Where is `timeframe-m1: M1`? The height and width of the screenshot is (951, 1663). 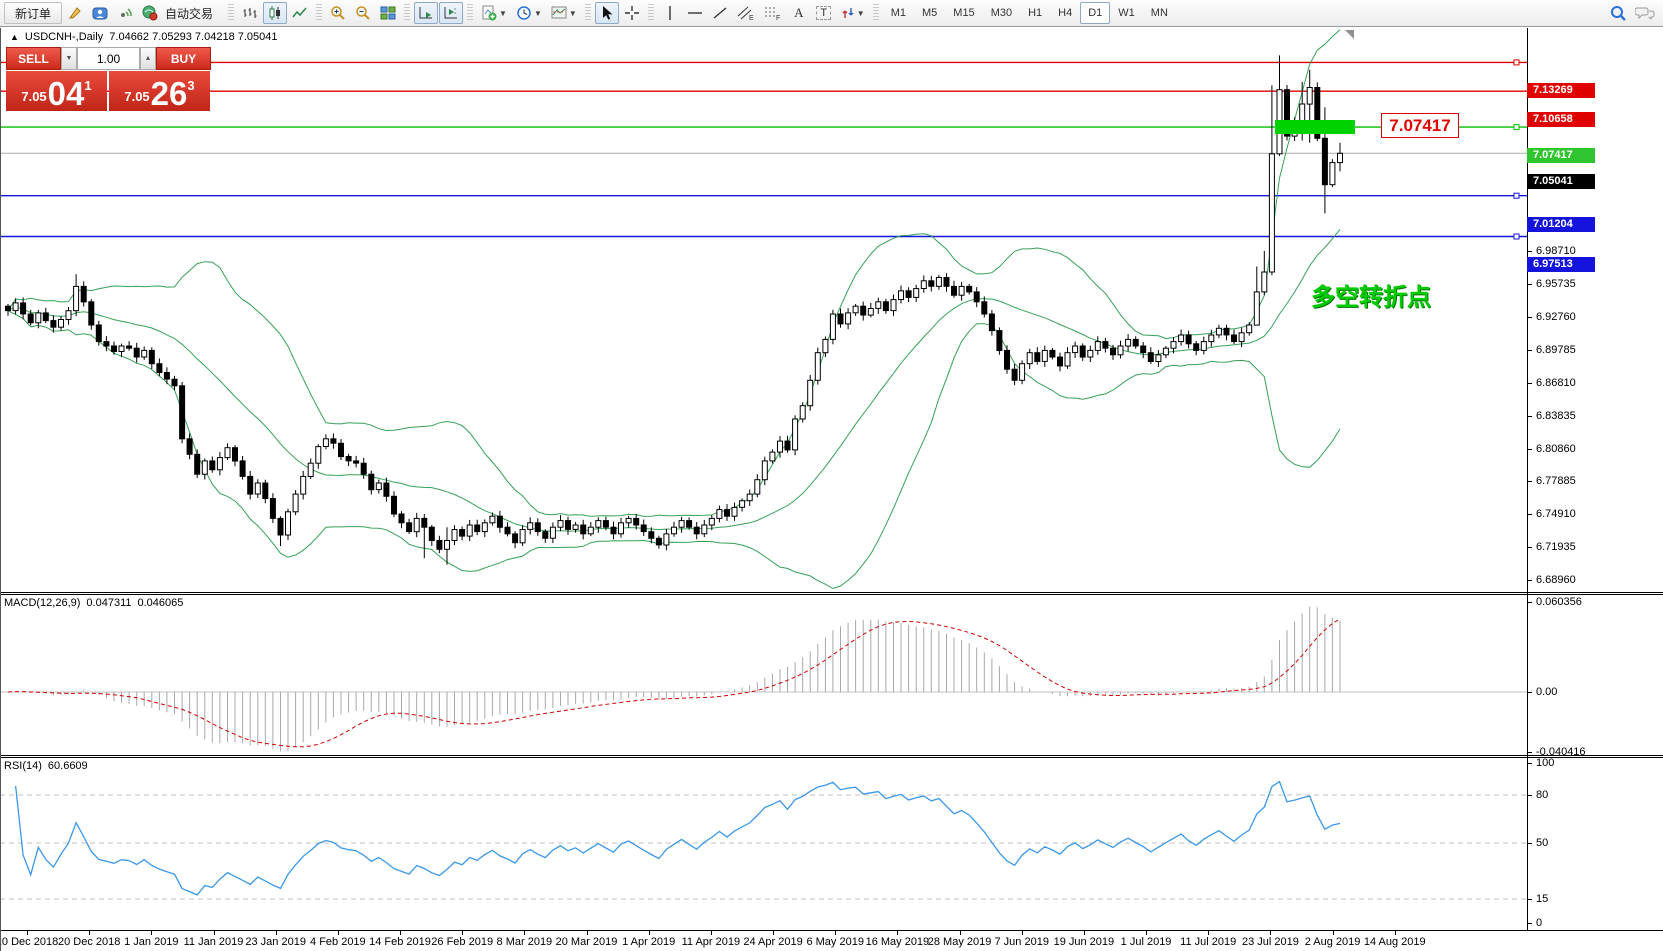 timeframe-m1: M1 is located at coordinates (898, 13).